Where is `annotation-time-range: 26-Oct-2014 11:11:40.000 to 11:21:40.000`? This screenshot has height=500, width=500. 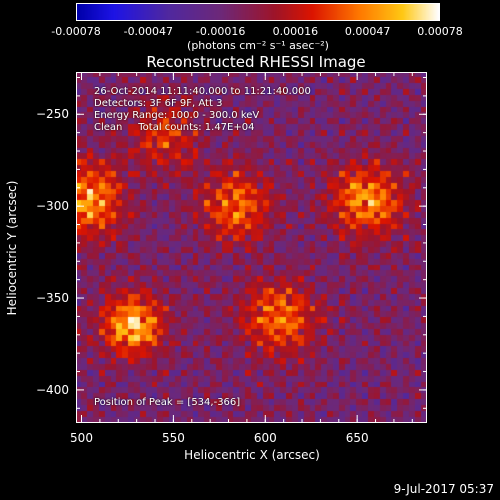
annotation-time-range: 26-Oct-2014 11:11:40.000 to 11:21:40.000 is located at coordinates (202, 91).